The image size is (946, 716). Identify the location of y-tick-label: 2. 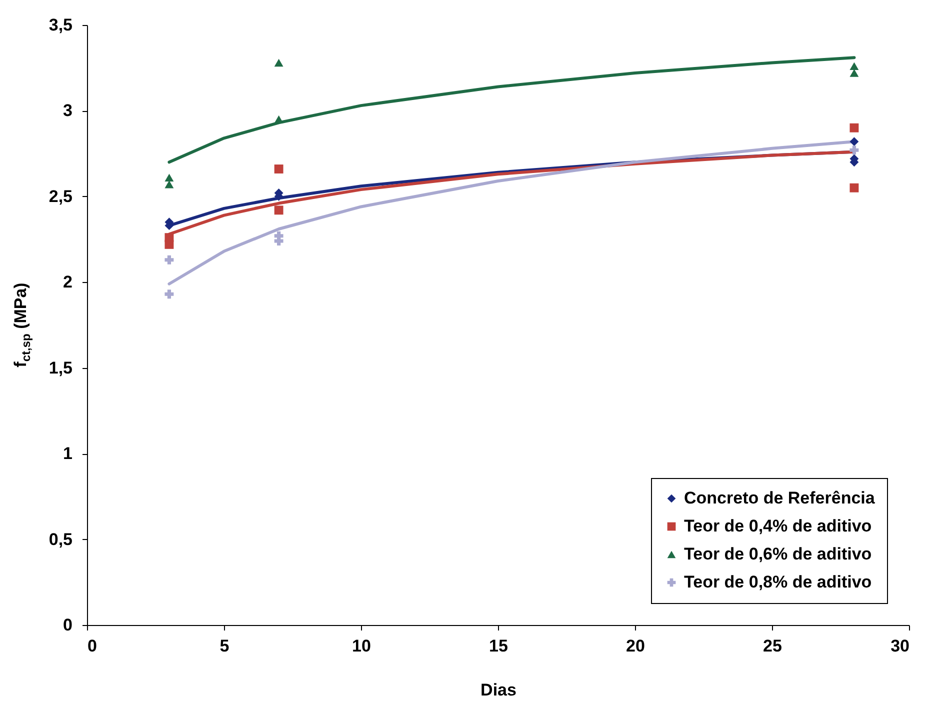
(67, 282).